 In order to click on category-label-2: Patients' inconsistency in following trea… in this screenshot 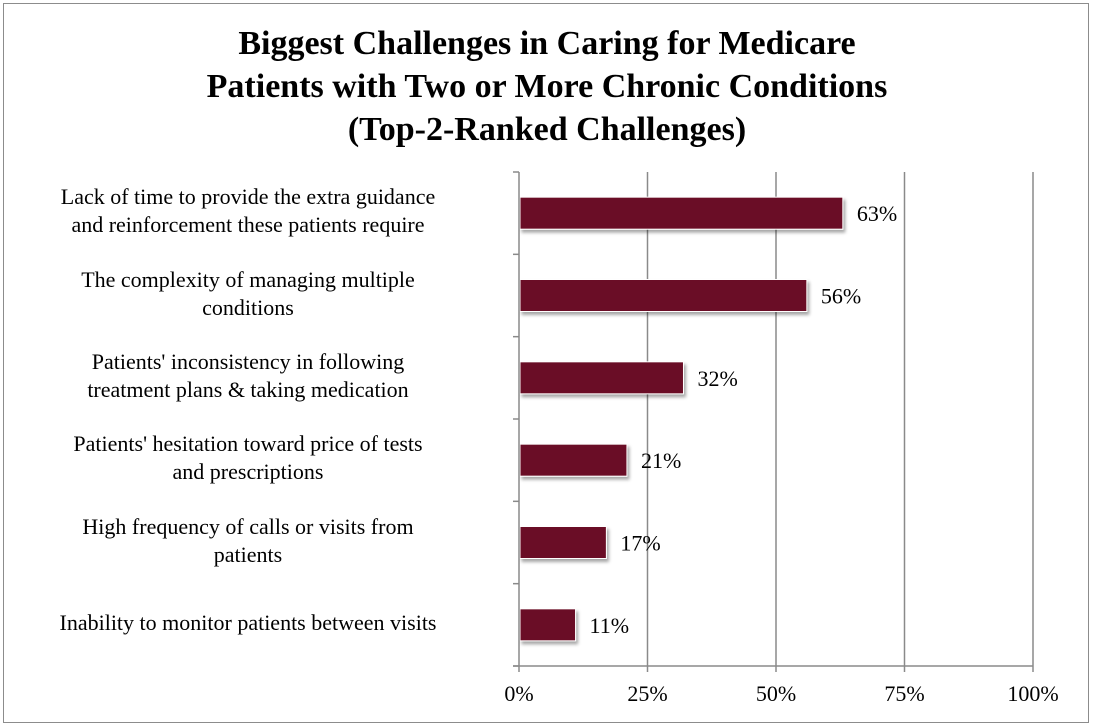, I will do `click(249, 376)`.